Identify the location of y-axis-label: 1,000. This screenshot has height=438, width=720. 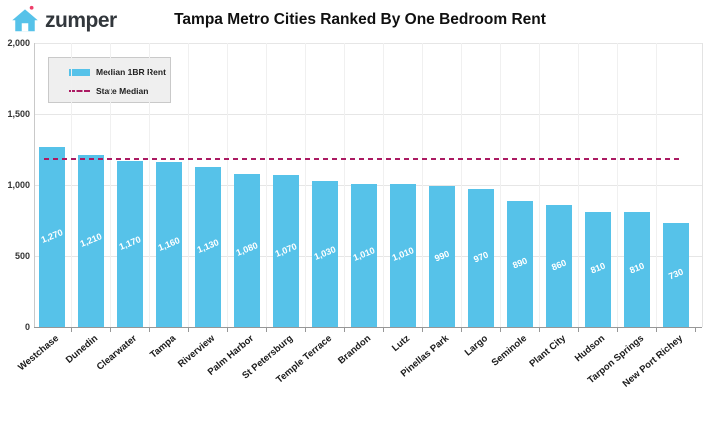
(18, 185).